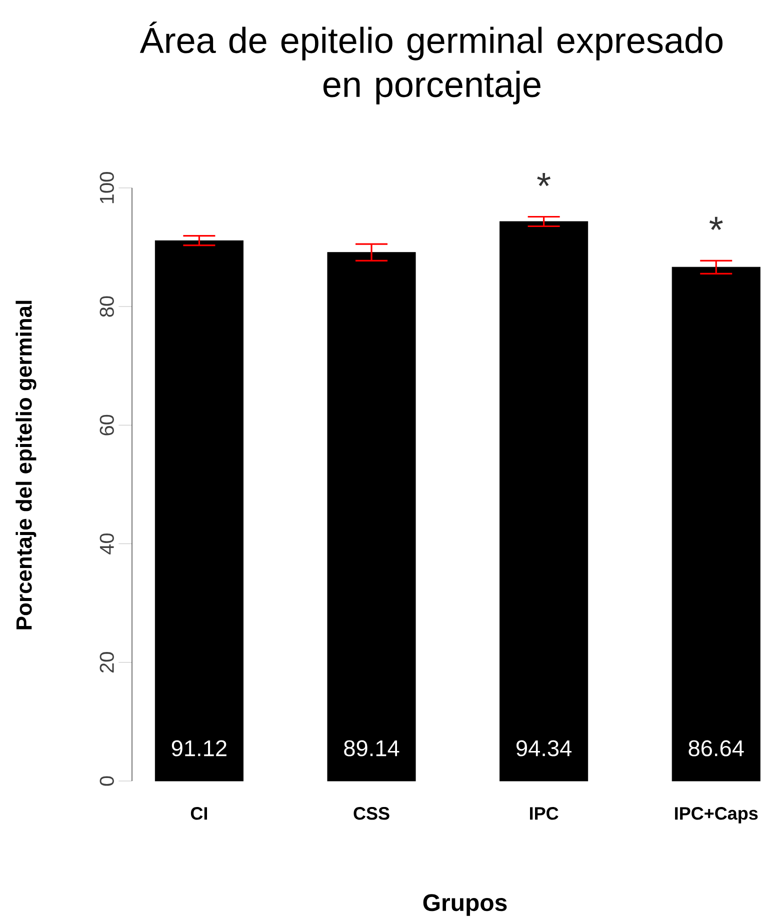 The image size is (784, 921). I want to click on x-tick-label: IPC, so click(544, 813).